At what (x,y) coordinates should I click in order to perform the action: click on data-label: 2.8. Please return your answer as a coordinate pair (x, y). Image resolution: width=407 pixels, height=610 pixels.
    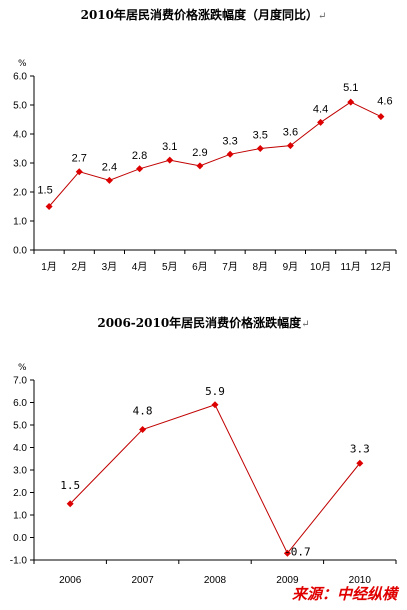
    Looking at the image, I should click on (139, 156).